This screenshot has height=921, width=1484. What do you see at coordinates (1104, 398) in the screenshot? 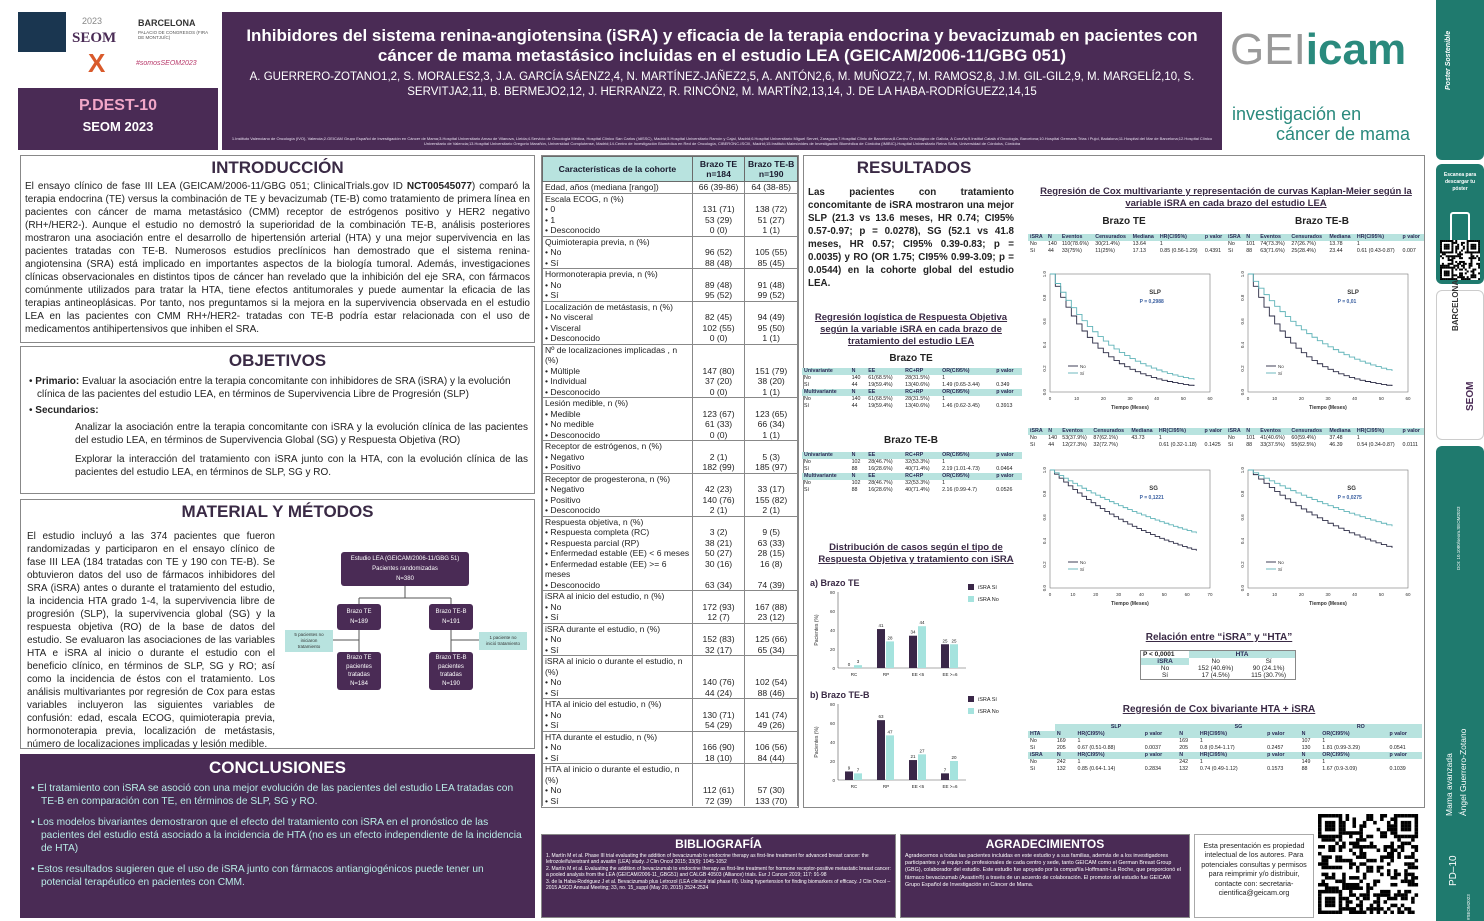
I see `km-x-tick: 20` at bounding box center [1104, 398].